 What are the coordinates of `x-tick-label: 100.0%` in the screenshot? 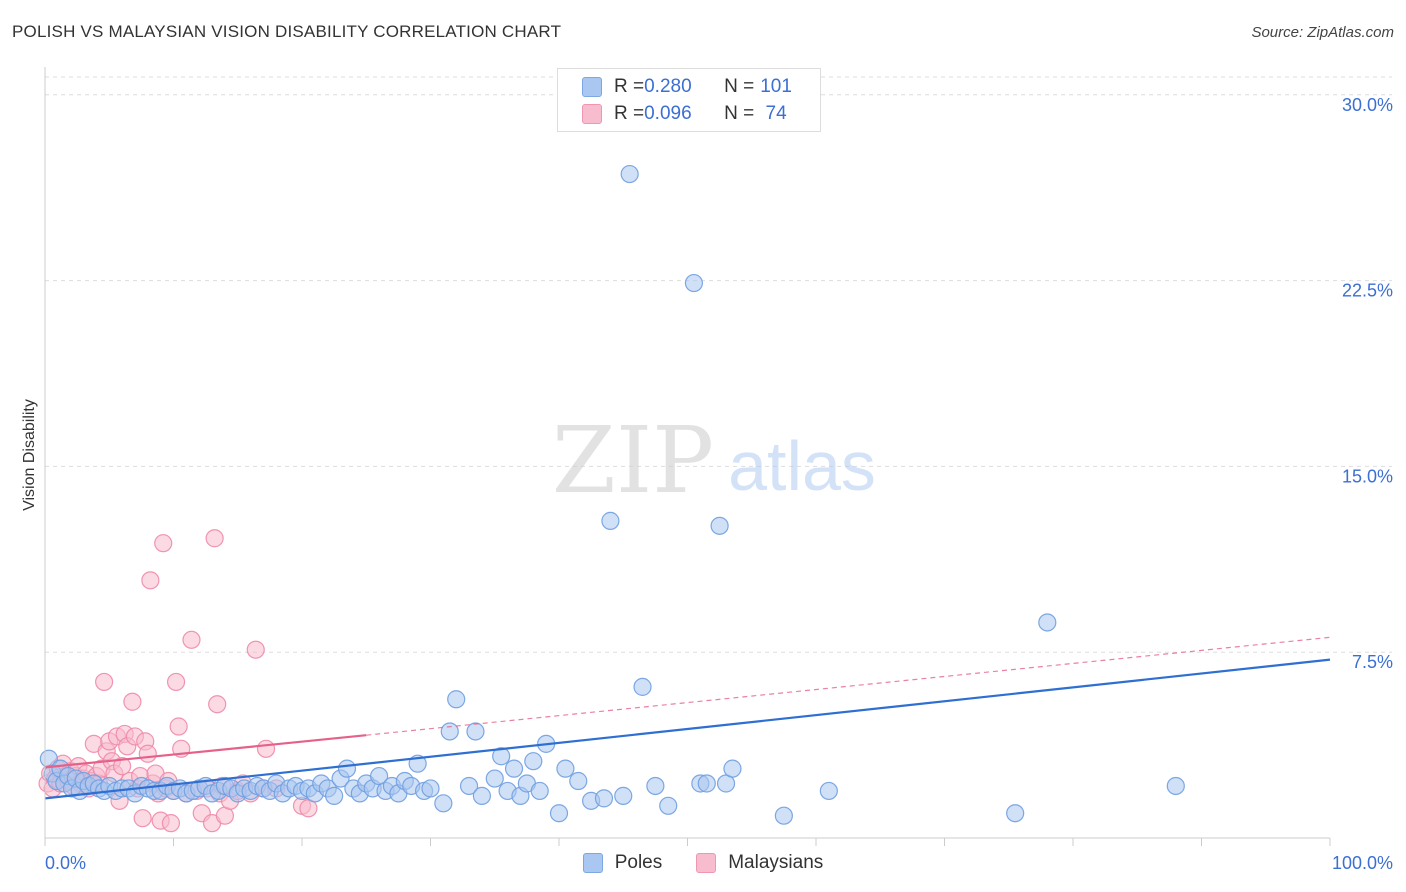 It's located at (1362, 863).